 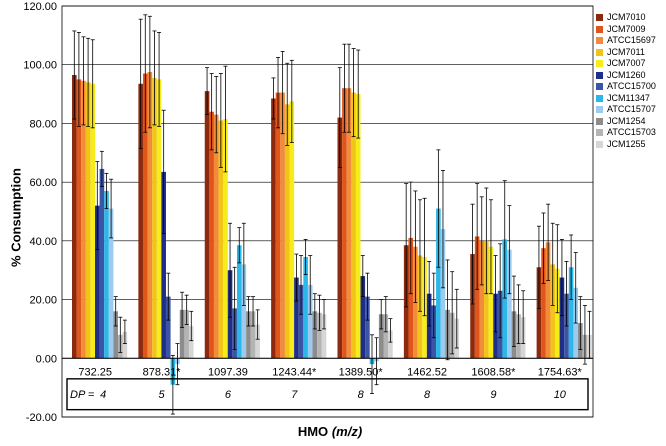 I want to click on legend-label: JCM1260, so click(x=626, y=74).